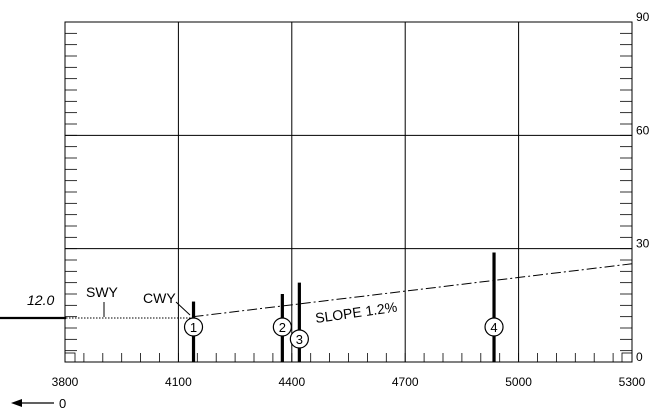  What do you see at coordinates (349, 371) in the screenshot?
I see `x-axis-ticks: 3800 4100 4400 4700 5000 5300` at bounding box center [349, 371].